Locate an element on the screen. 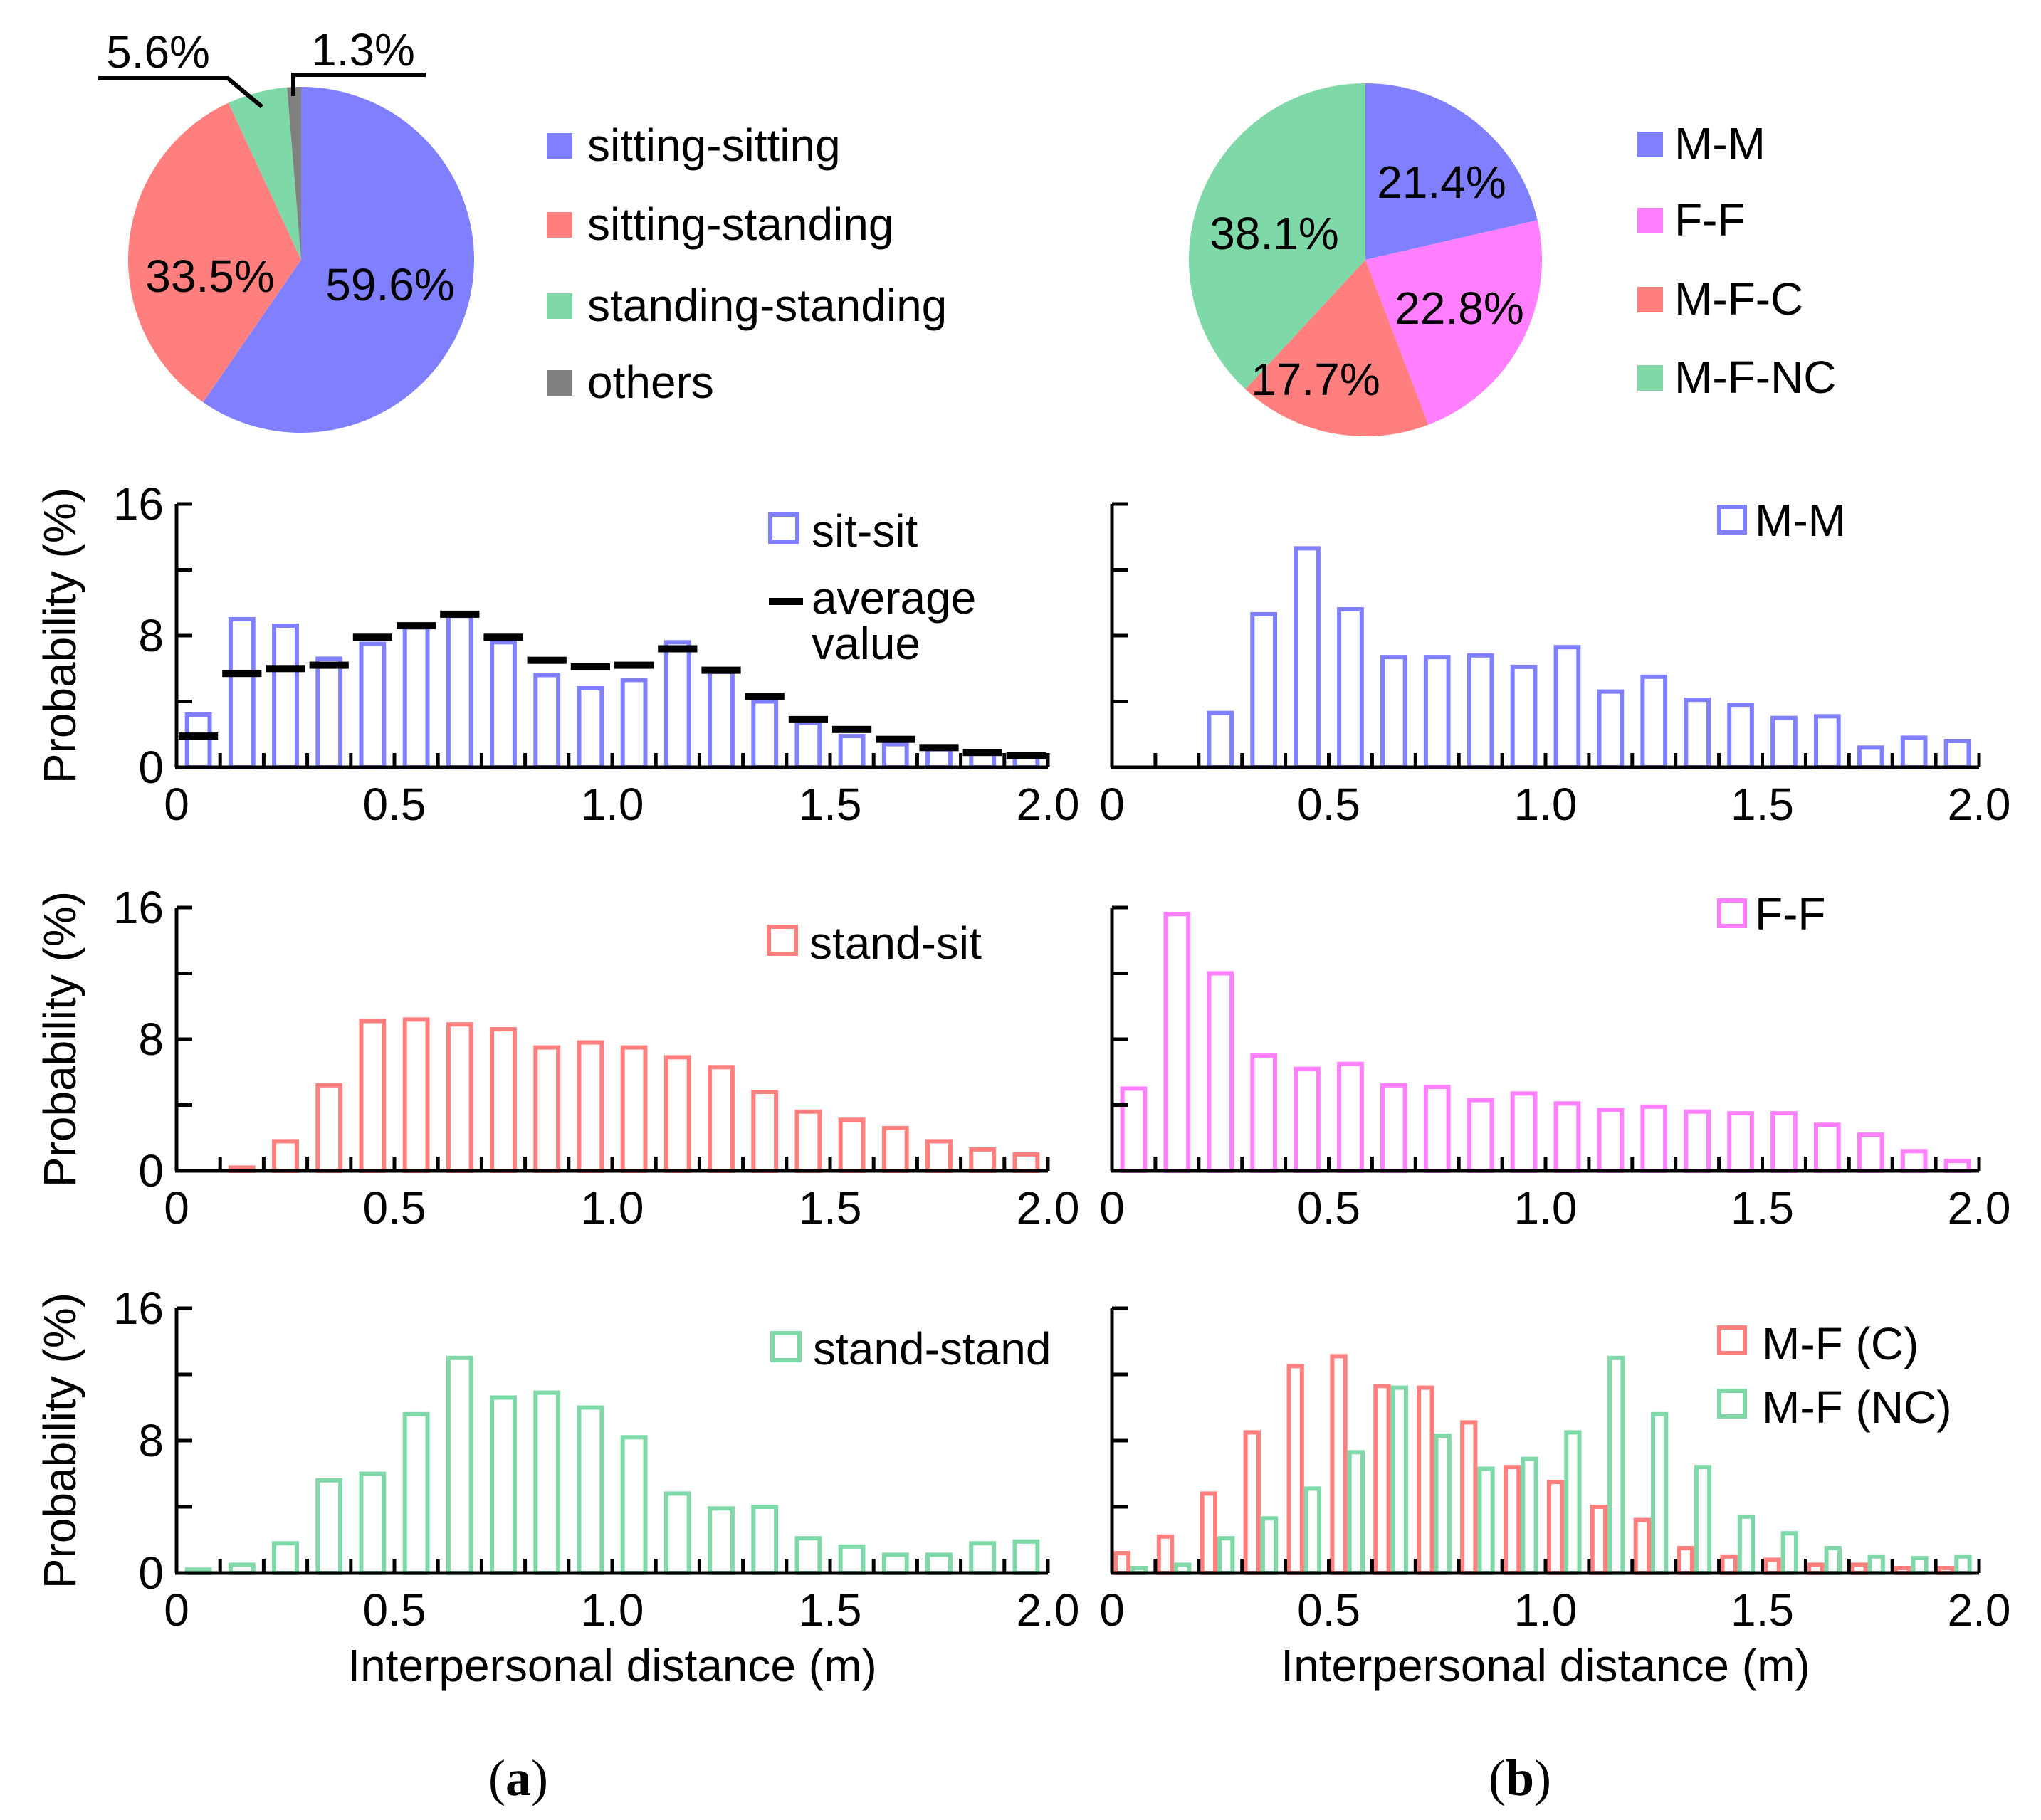 This screenshot has width=2041, height=1820. legend-gender: M-M F-F M-F‐C M-F‐NC is located at coordinates (1736, 260).